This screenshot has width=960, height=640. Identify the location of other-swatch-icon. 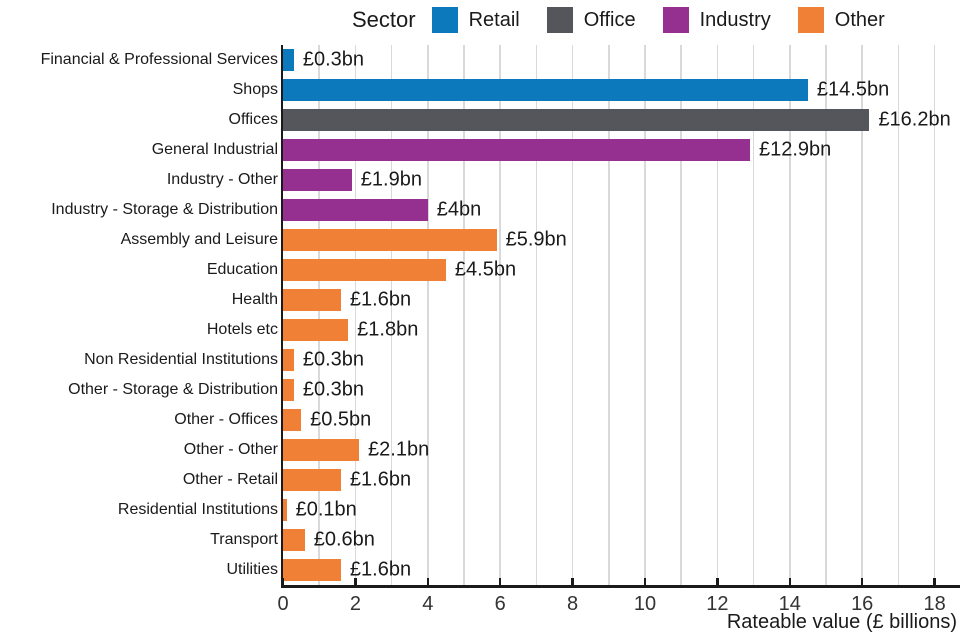
(810, 20).